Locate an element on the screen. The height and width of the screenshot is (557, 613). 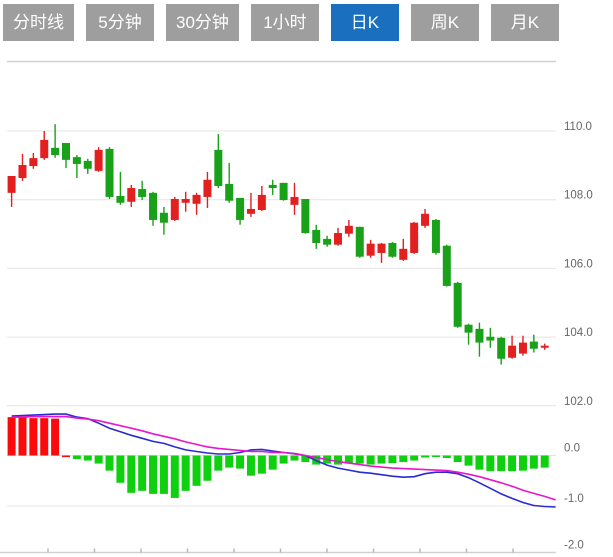
price-tick-label: 106.0 is located at coordinates (578, 264).